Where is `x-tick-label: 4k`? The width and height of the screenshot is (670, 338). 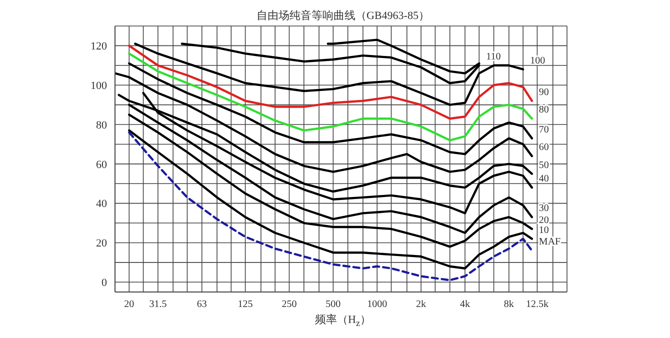
x-tick-label: 4k is located at coordinates (465, 304).